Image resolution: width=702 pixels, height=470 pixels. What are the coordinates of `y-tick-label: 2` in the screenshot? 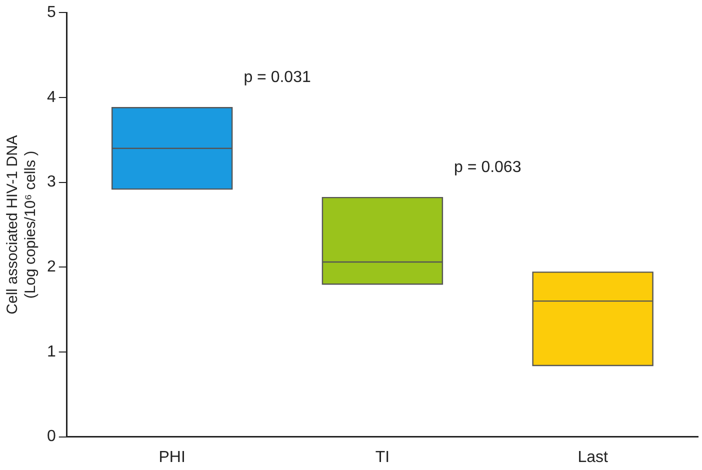 It's located at (51, 267).